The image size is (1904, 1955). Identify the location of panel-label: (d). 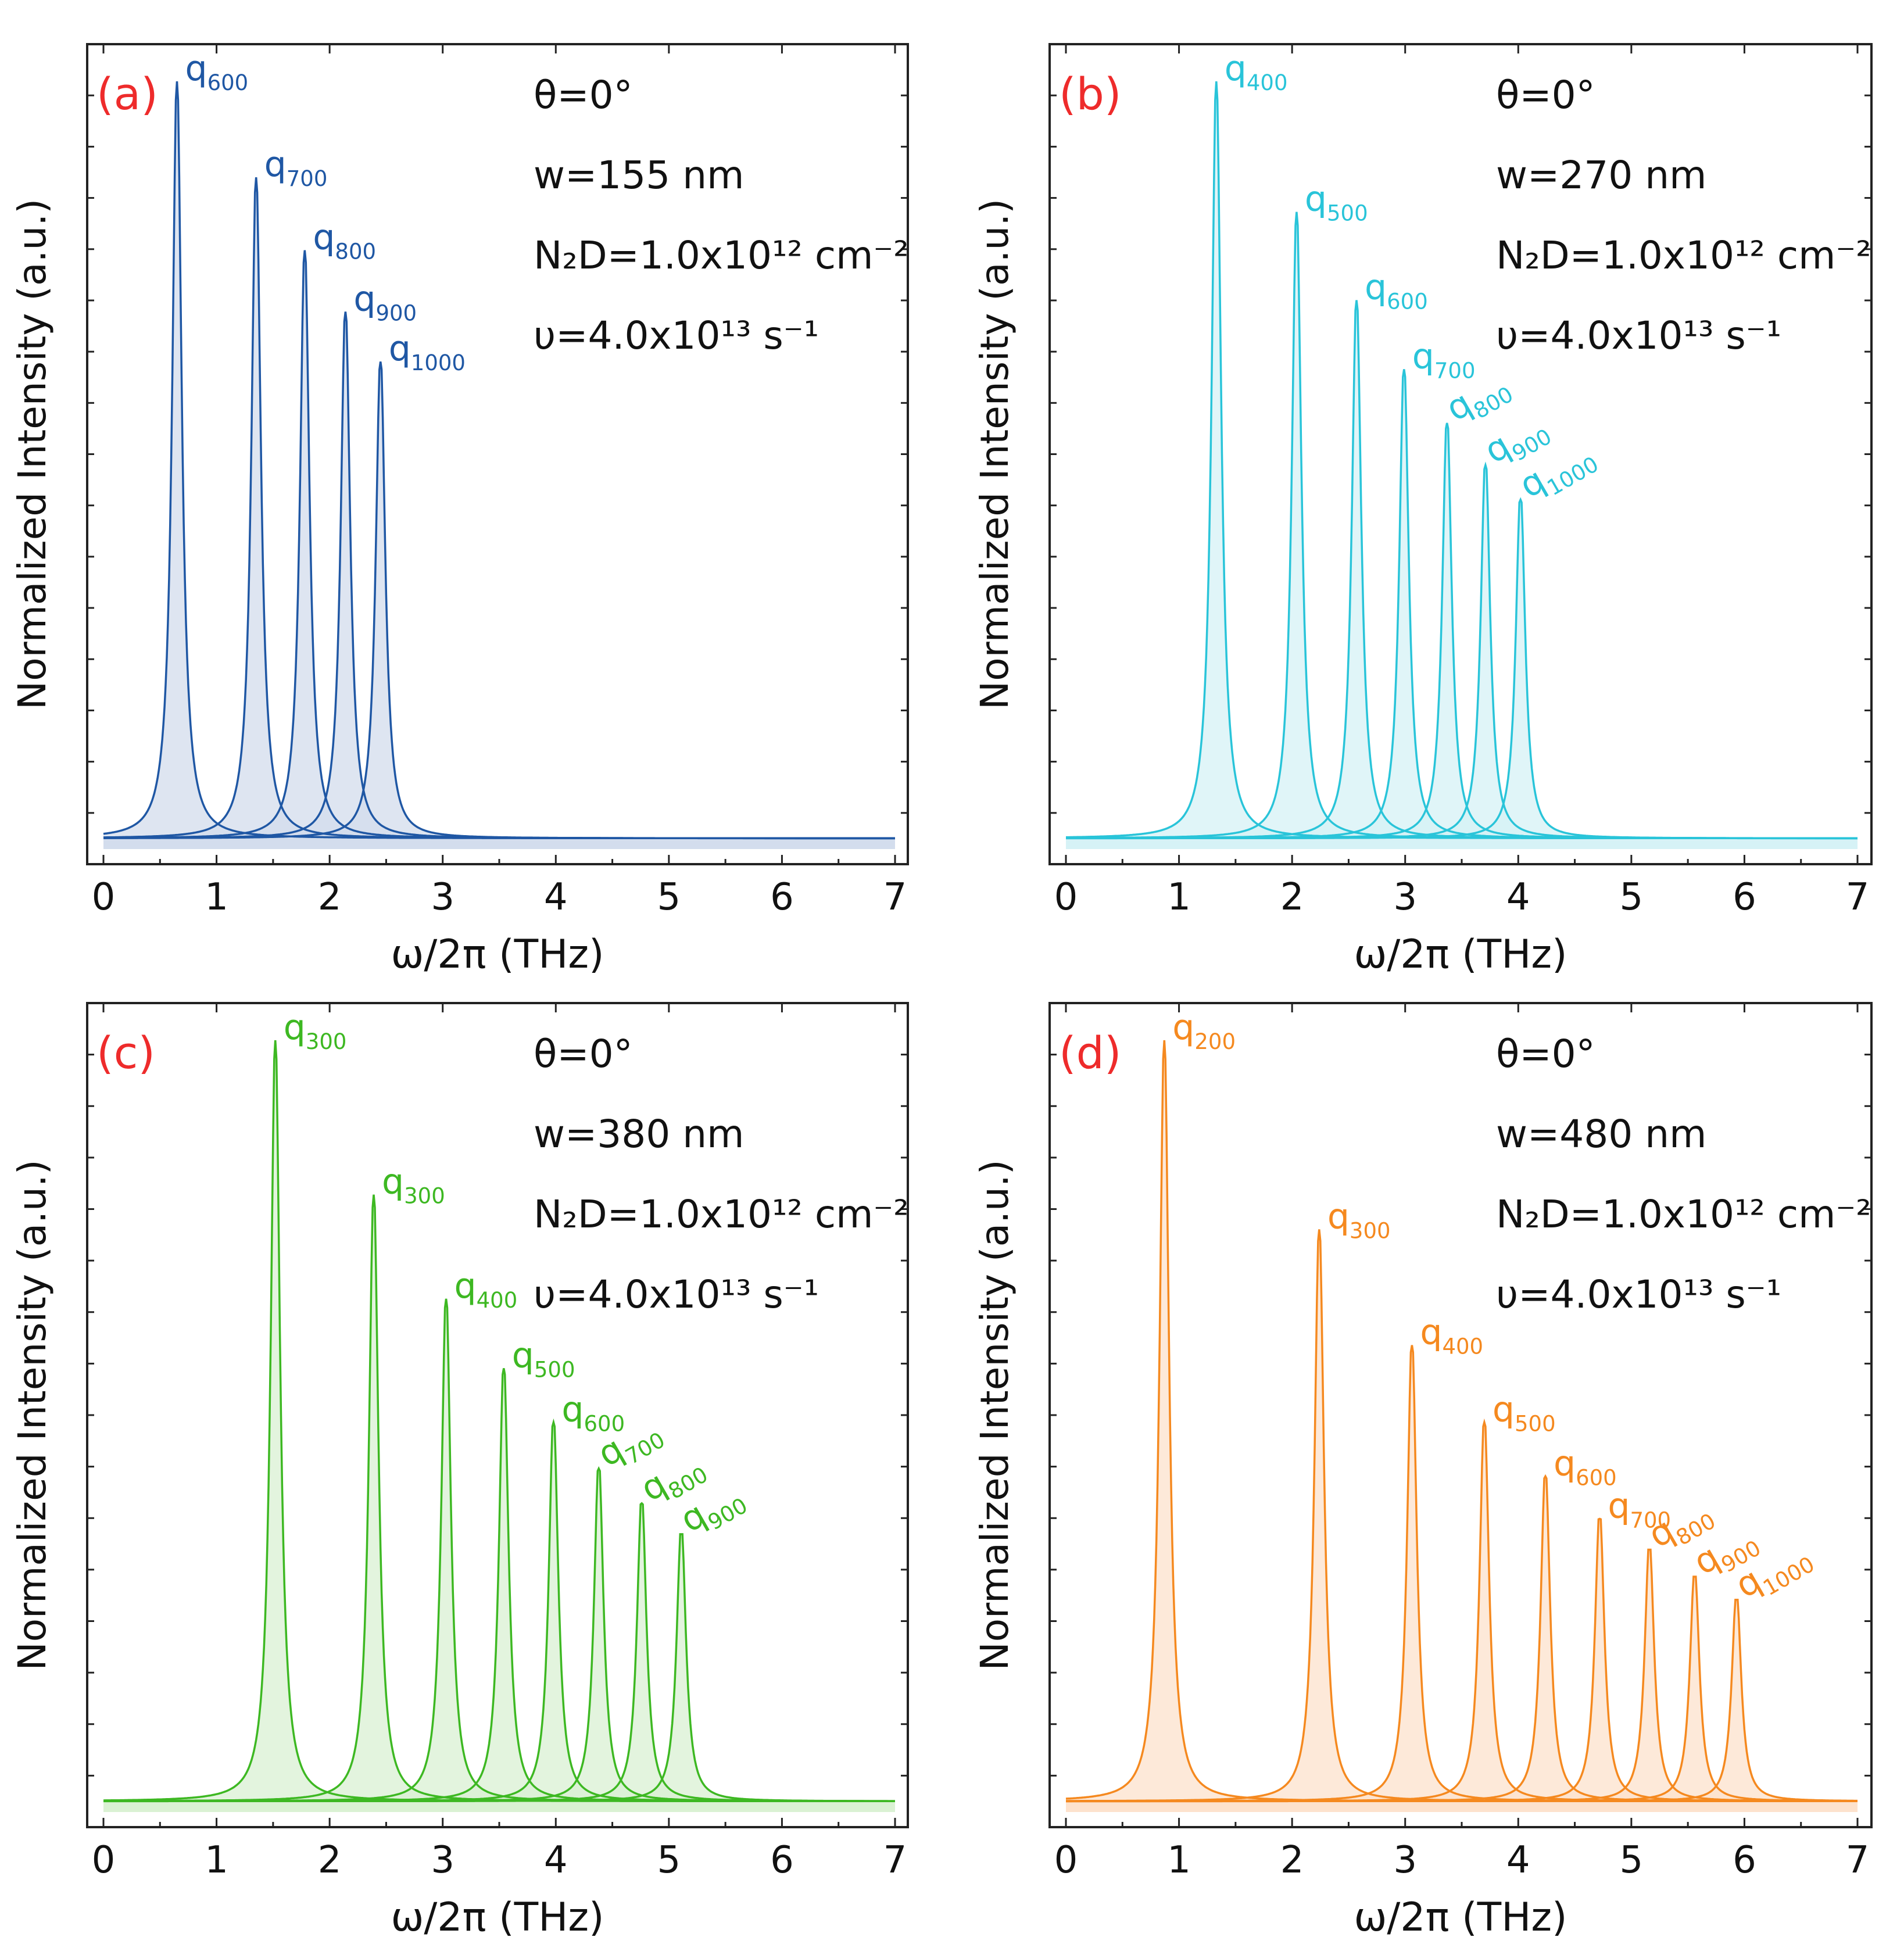
(1091, 1053).